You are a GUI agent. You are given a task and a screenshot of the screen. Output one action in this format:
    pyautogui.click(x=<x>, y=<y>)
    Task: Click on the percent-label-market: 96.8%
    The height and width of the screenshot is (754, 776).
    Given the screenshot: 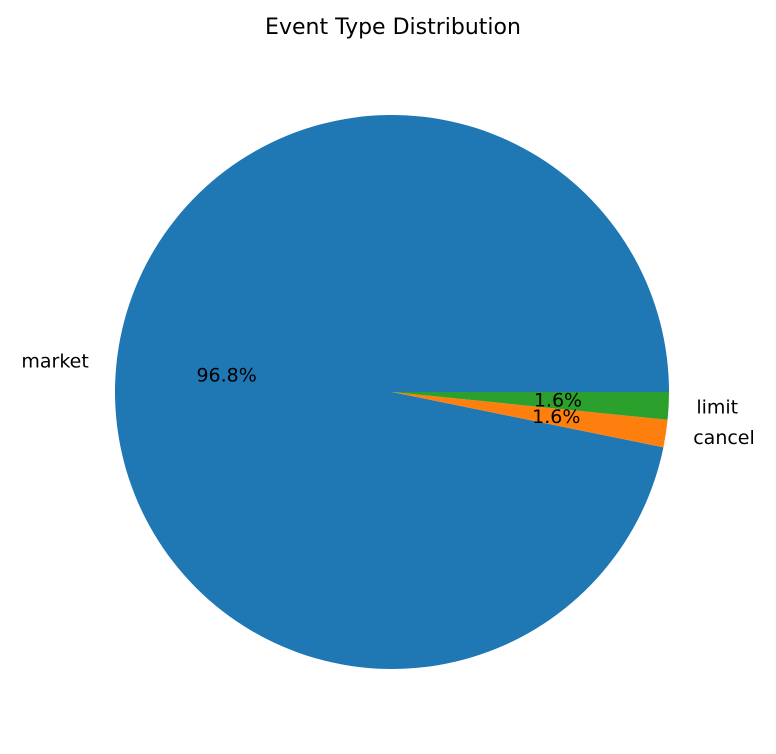 What is the action you would take?
    pyautogui.click(x=226, y=375)
    